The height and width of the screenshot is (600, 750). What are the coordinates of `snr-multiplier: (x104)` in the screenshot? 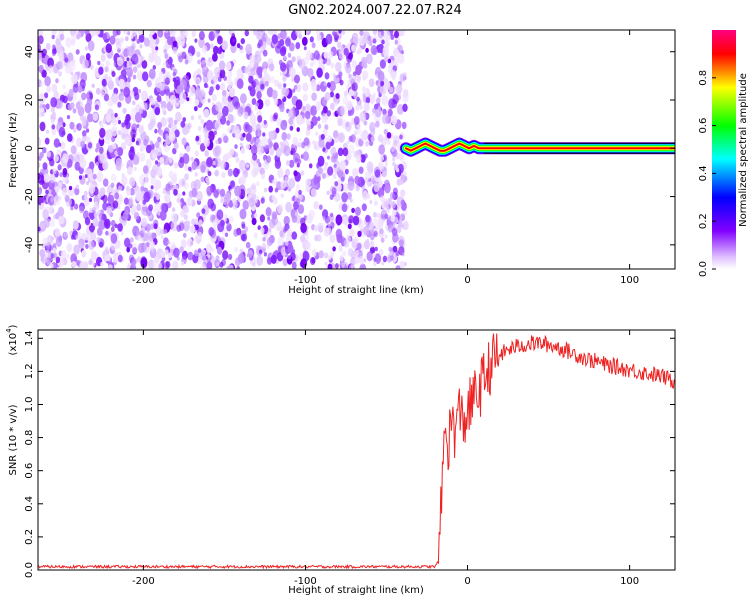 It's located at (12, 339).